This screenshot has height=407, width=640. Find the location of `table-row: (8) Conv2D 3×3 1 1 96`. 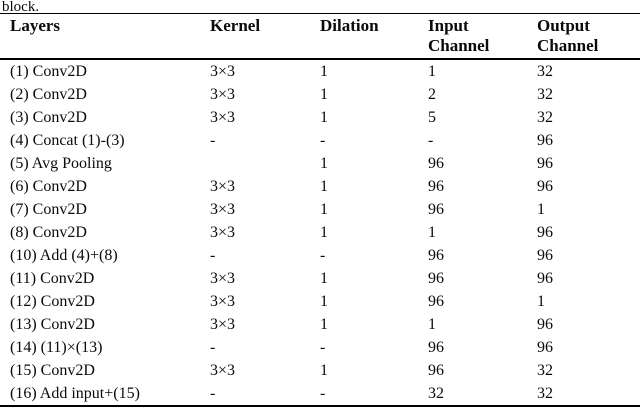

table-row: (8) Conv2D 3×3 1 1 96 is located at coordinates (320, 232).